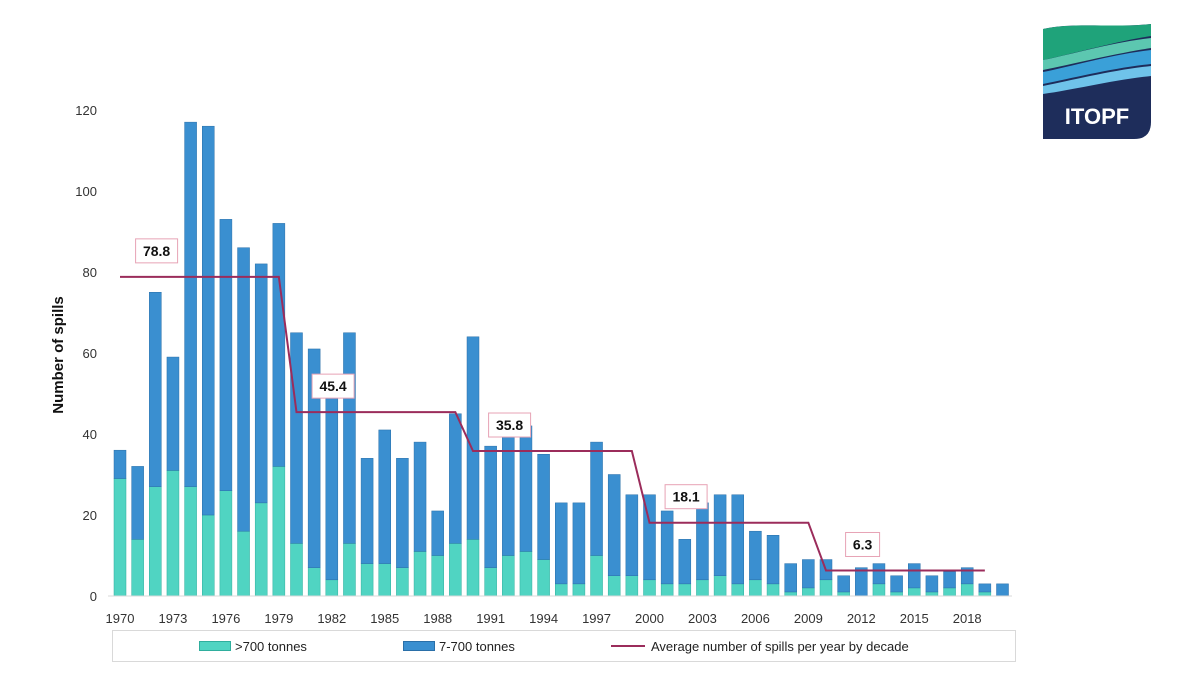  Describe the element at coordinates (120, 537) in the screenshot. I see `bar-large-1970` at that location.